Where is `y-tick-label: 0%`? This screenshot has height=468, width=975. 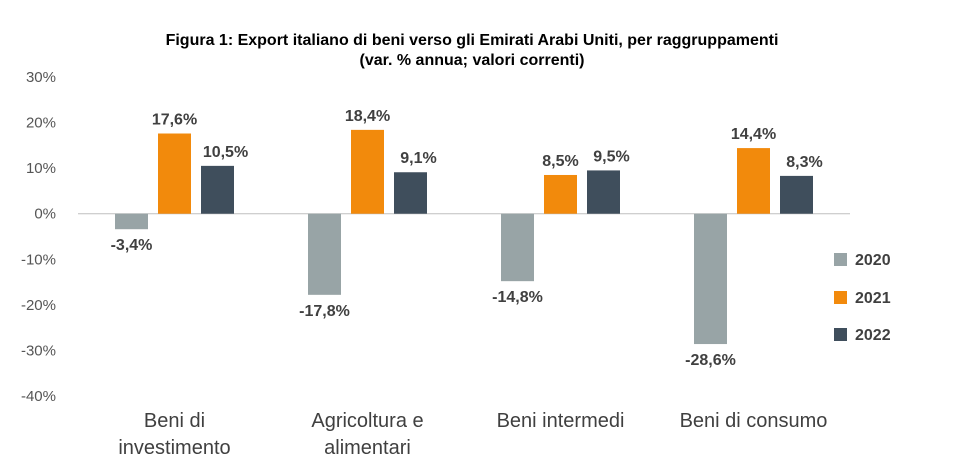
y-tick-label: 0% is located at coordinates (45, 214).